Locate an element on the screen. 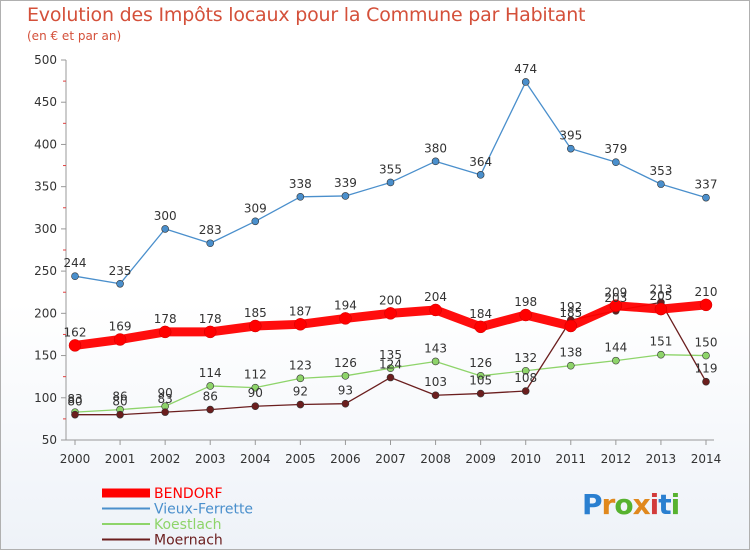 The height and width of the screenshot is (550, 750). data-label: 198 is located at coordinates (525, 302).